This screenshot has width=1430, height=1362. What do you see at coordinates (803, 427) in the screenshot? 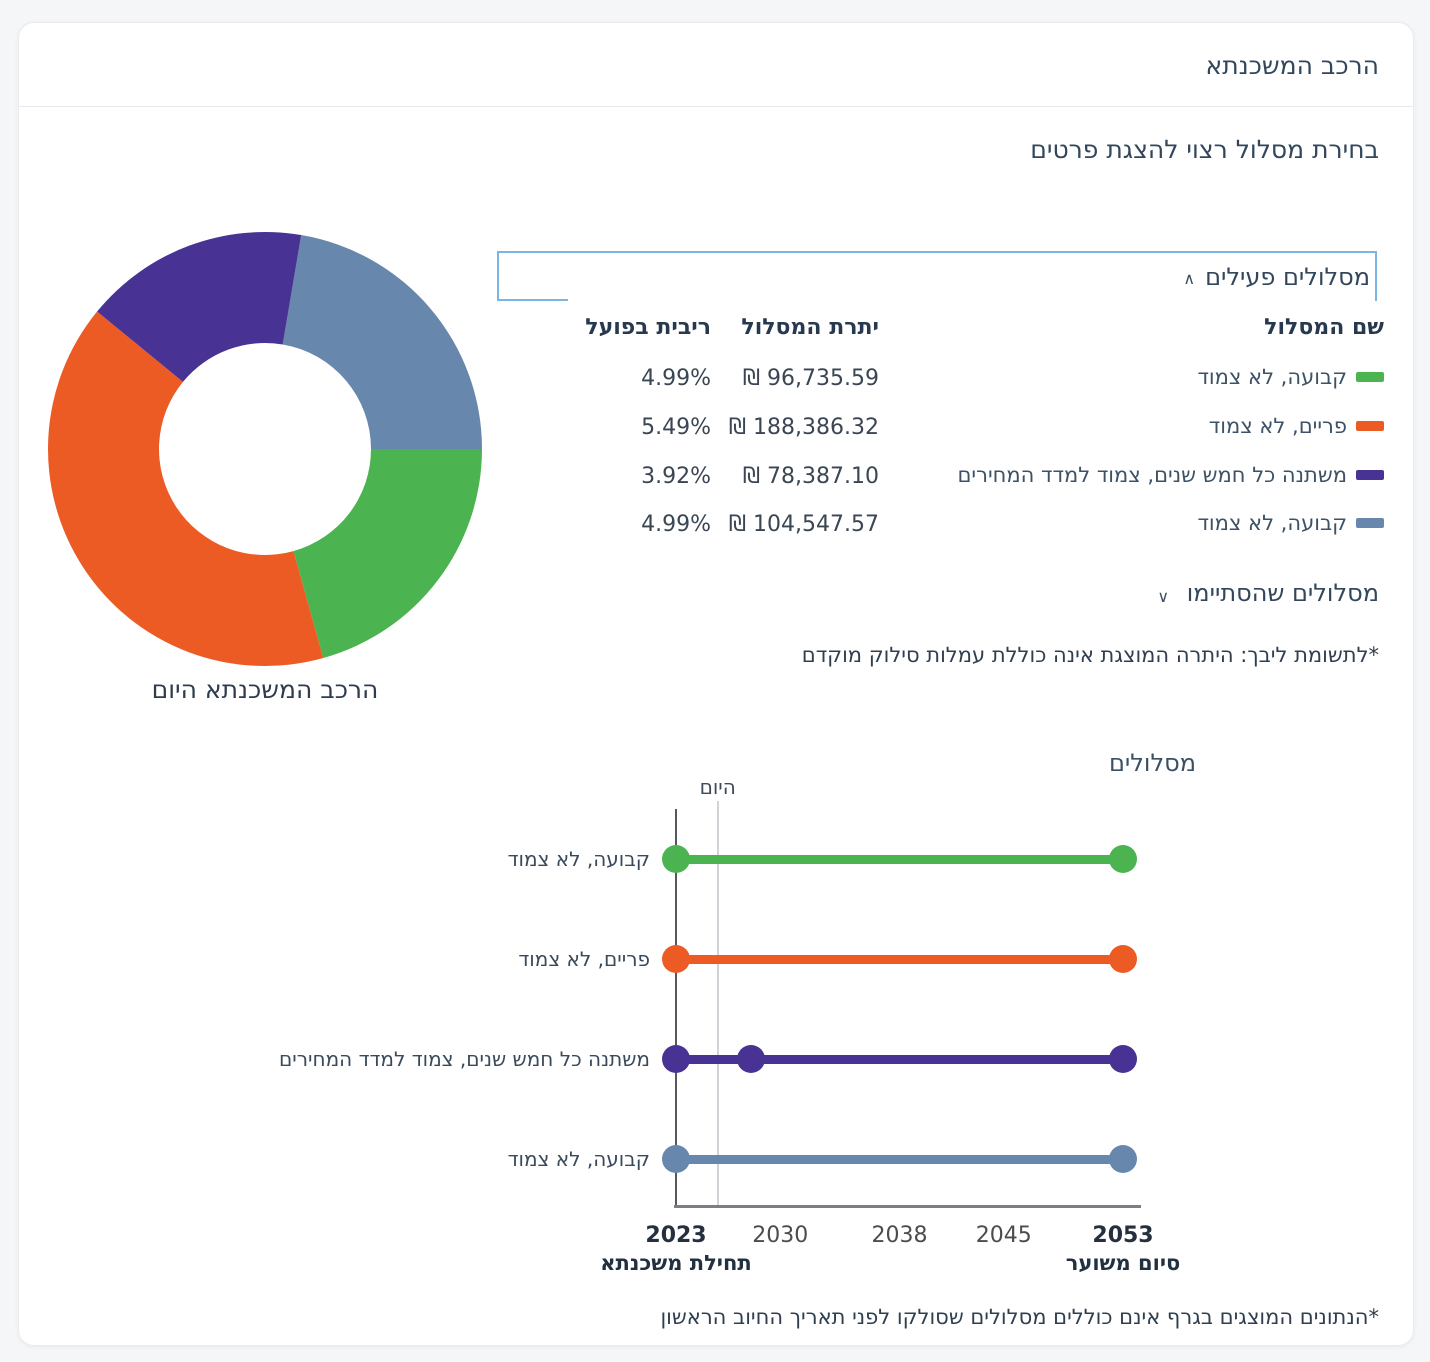
I see `track-balance: 188,386.32 ₪` at bounding box center [803, 427].